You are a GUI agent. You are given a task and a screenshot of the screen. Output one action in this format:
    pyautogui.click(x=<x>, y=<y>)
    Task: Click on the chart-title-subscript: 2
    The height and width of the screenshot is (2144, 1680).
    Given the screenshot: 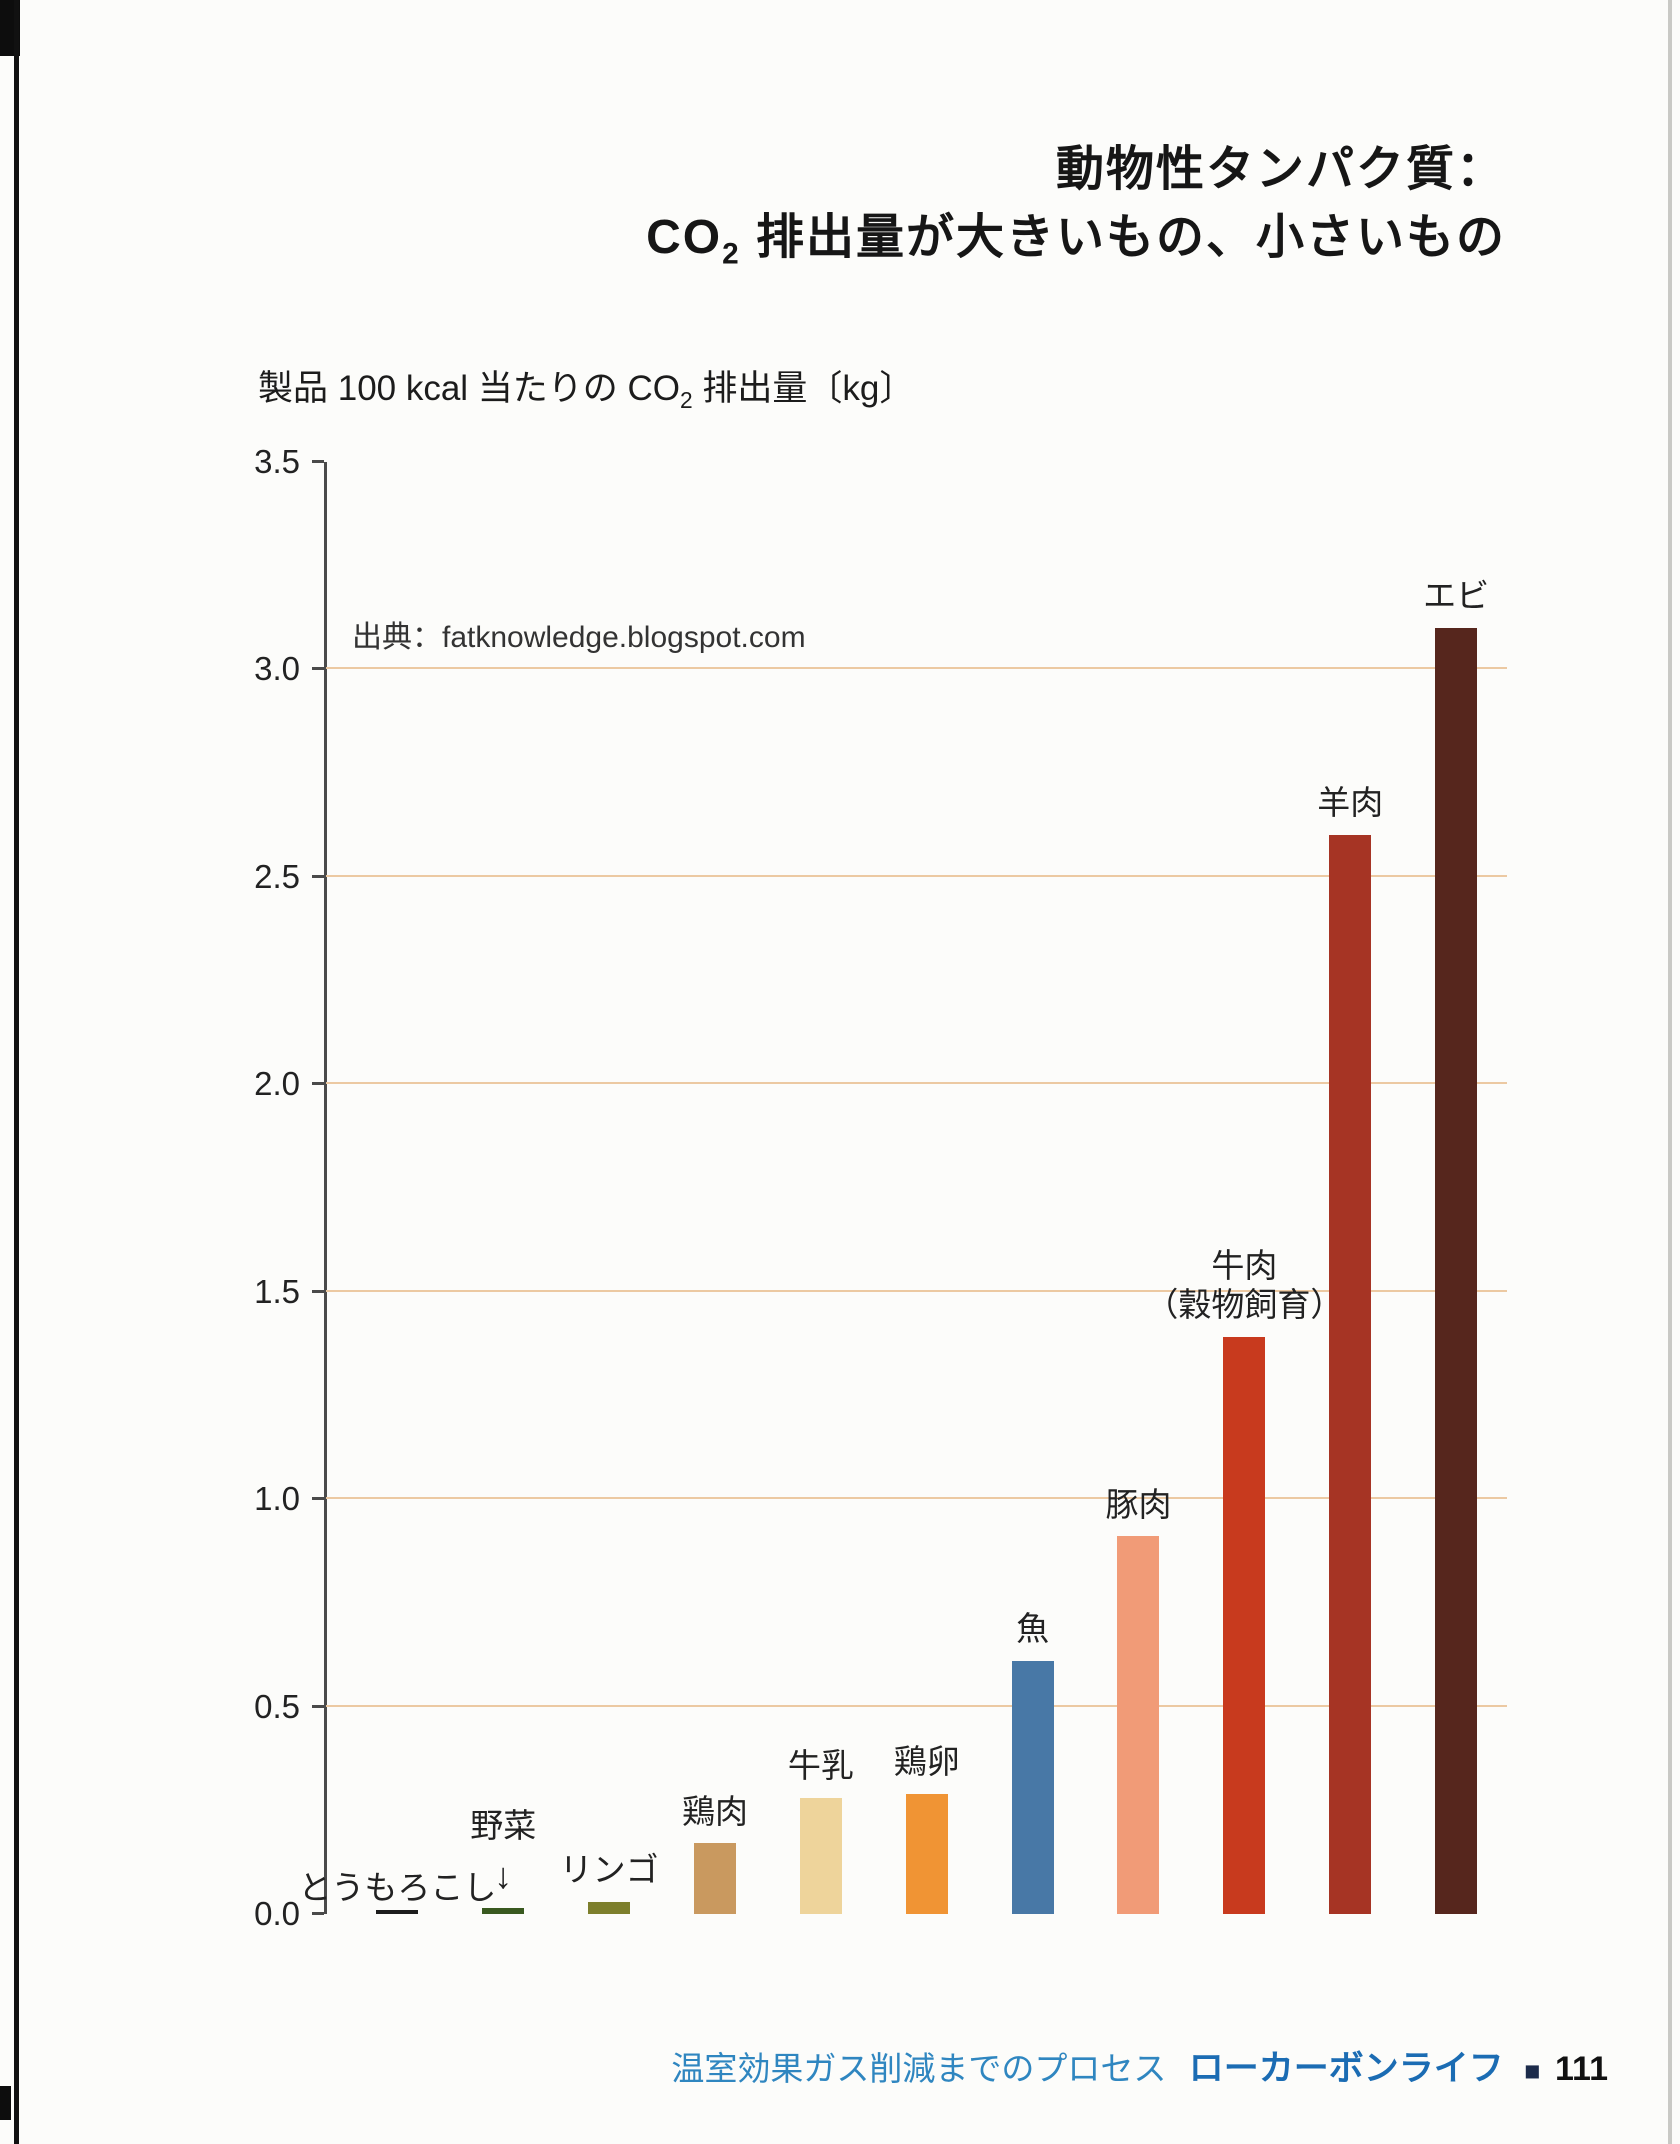 What is the action you would take?
    pyautogui.click(x=731, y=254)
    